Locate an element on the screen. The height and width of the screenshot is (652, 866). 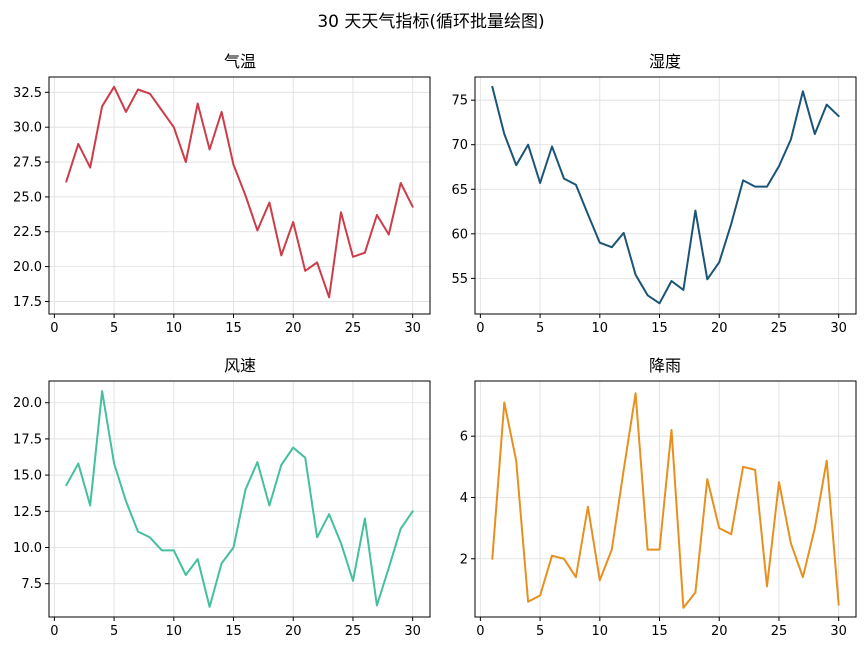
rainfall-x-tick-label: 20 is located at coordinates (719, 631).